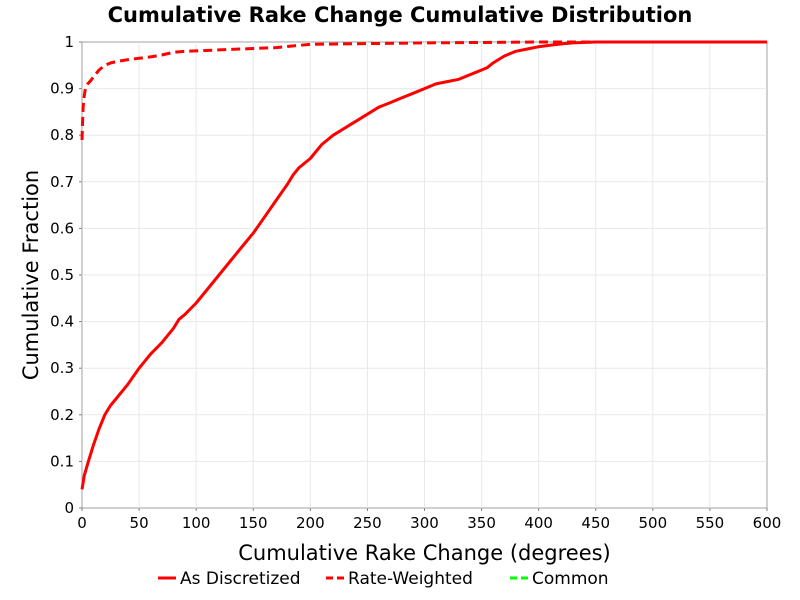  I want to click on legend: As Discretized Rate-Weighted Common, so click(383, 579).